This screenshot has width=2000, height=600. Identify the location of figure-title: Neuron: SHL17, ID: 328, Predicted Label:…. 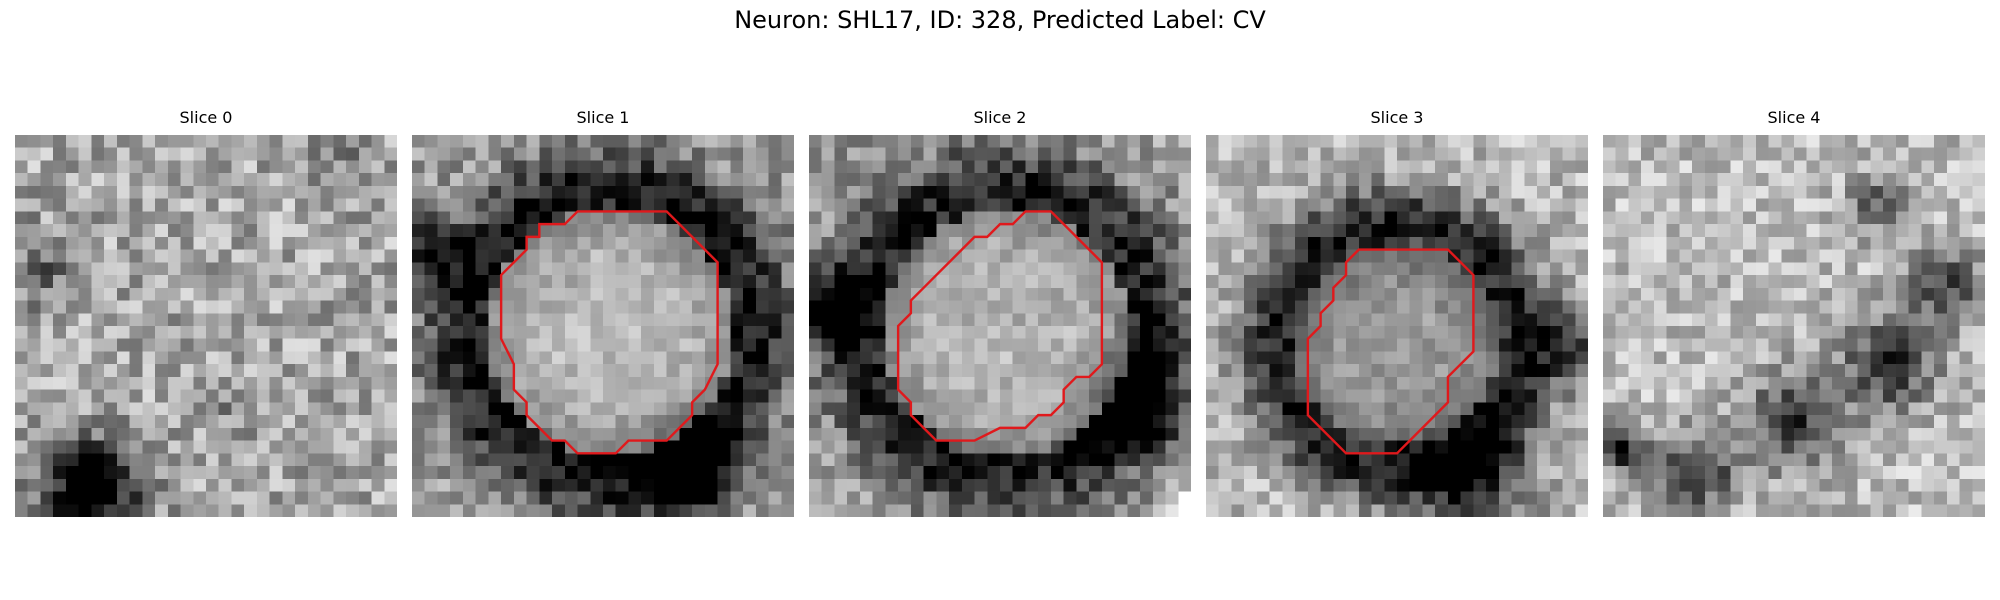
(1000, 20).